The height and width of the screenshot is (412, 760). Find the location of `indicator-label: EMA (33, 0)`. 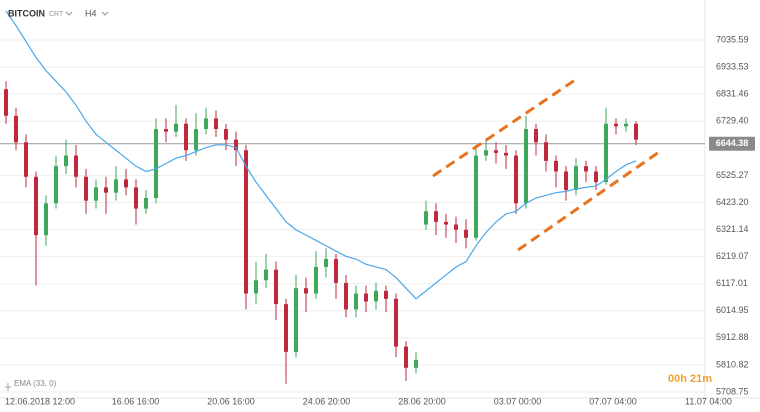

indicator-label: EMA (33, 0) is located at coordinates (35, 383).